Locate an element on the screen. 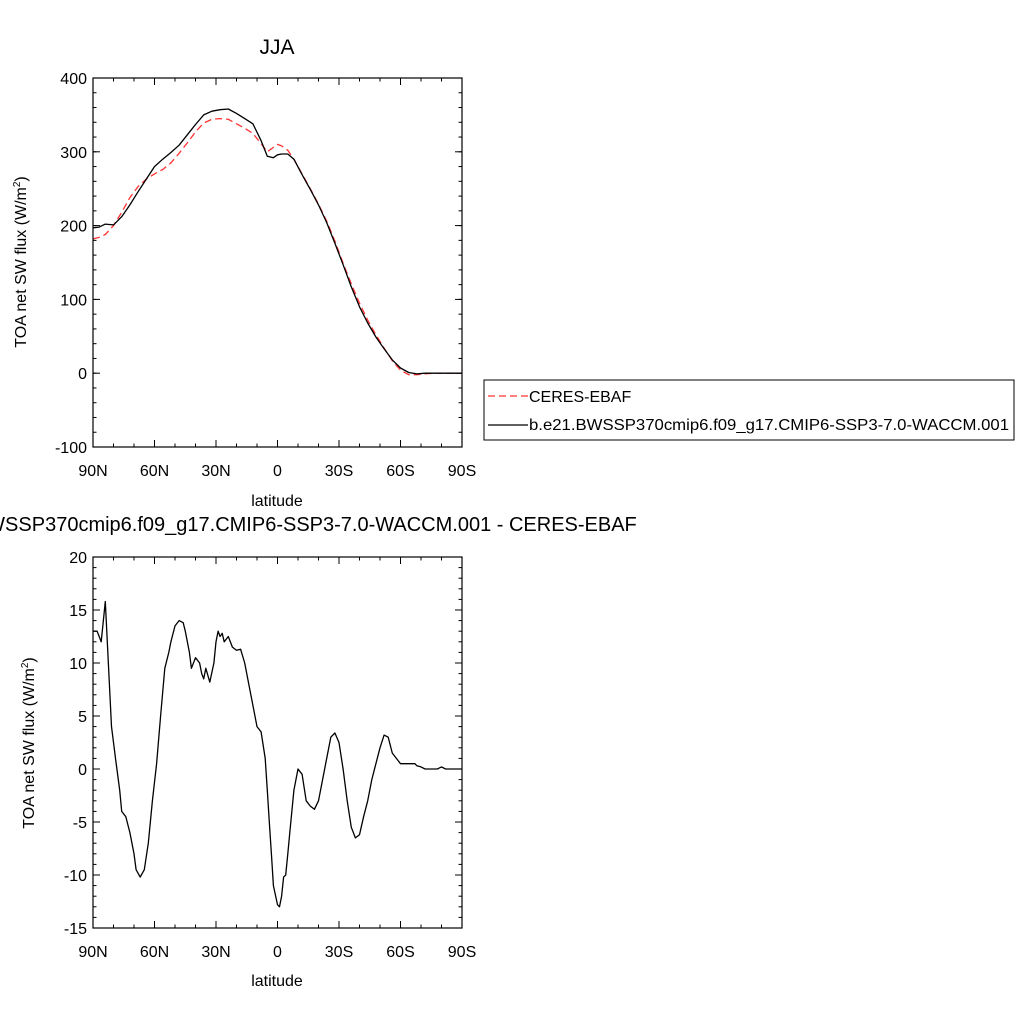 The width and height of the screenshot is (1024, 1024). y-tick-label: -100 is located at coordinates (71, 448).